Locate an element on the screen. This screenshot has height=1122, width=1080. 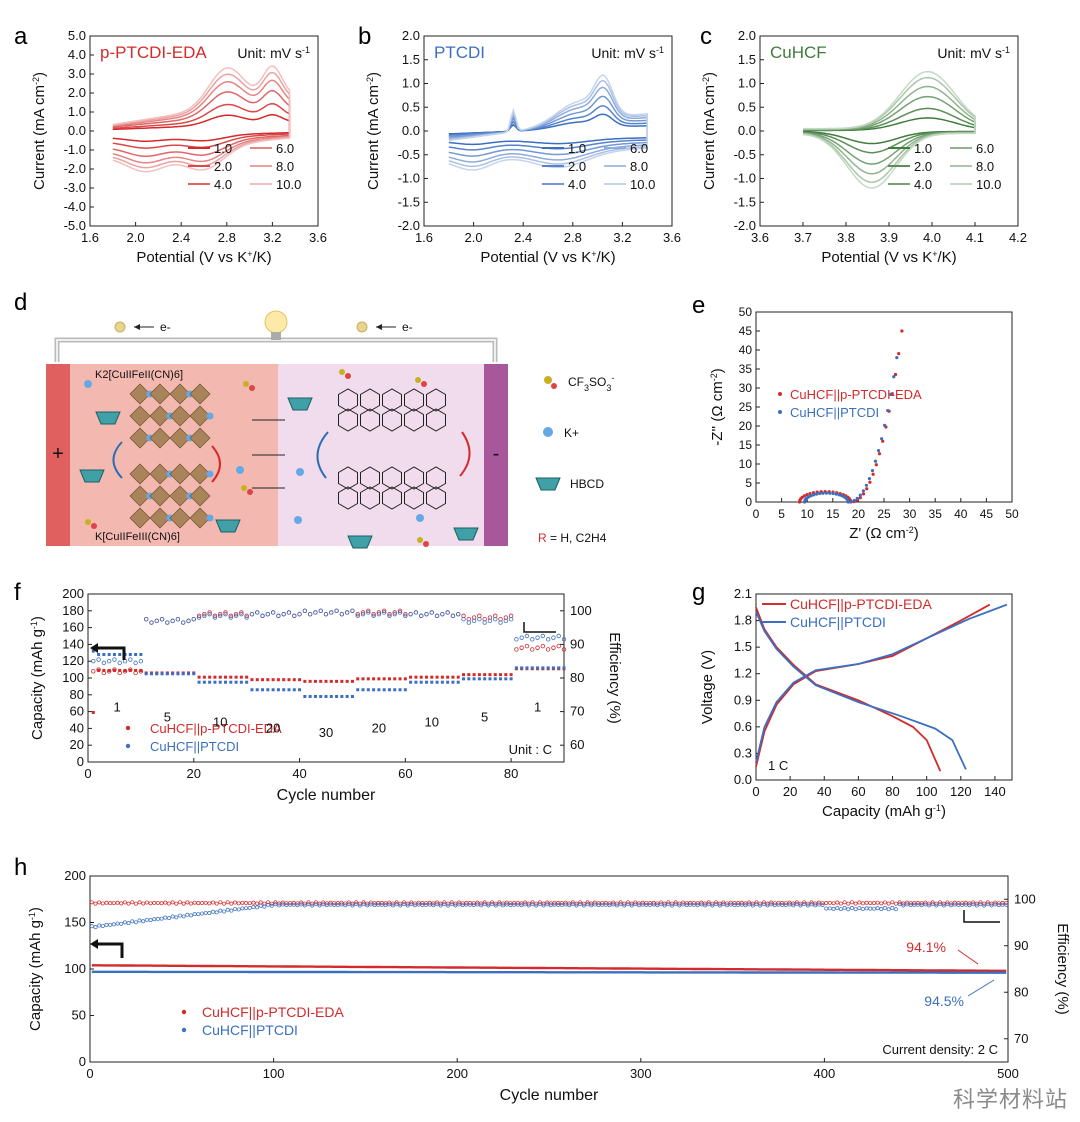
legend-label: CuHCF||PTCDI is located at coordinates (194, 746).